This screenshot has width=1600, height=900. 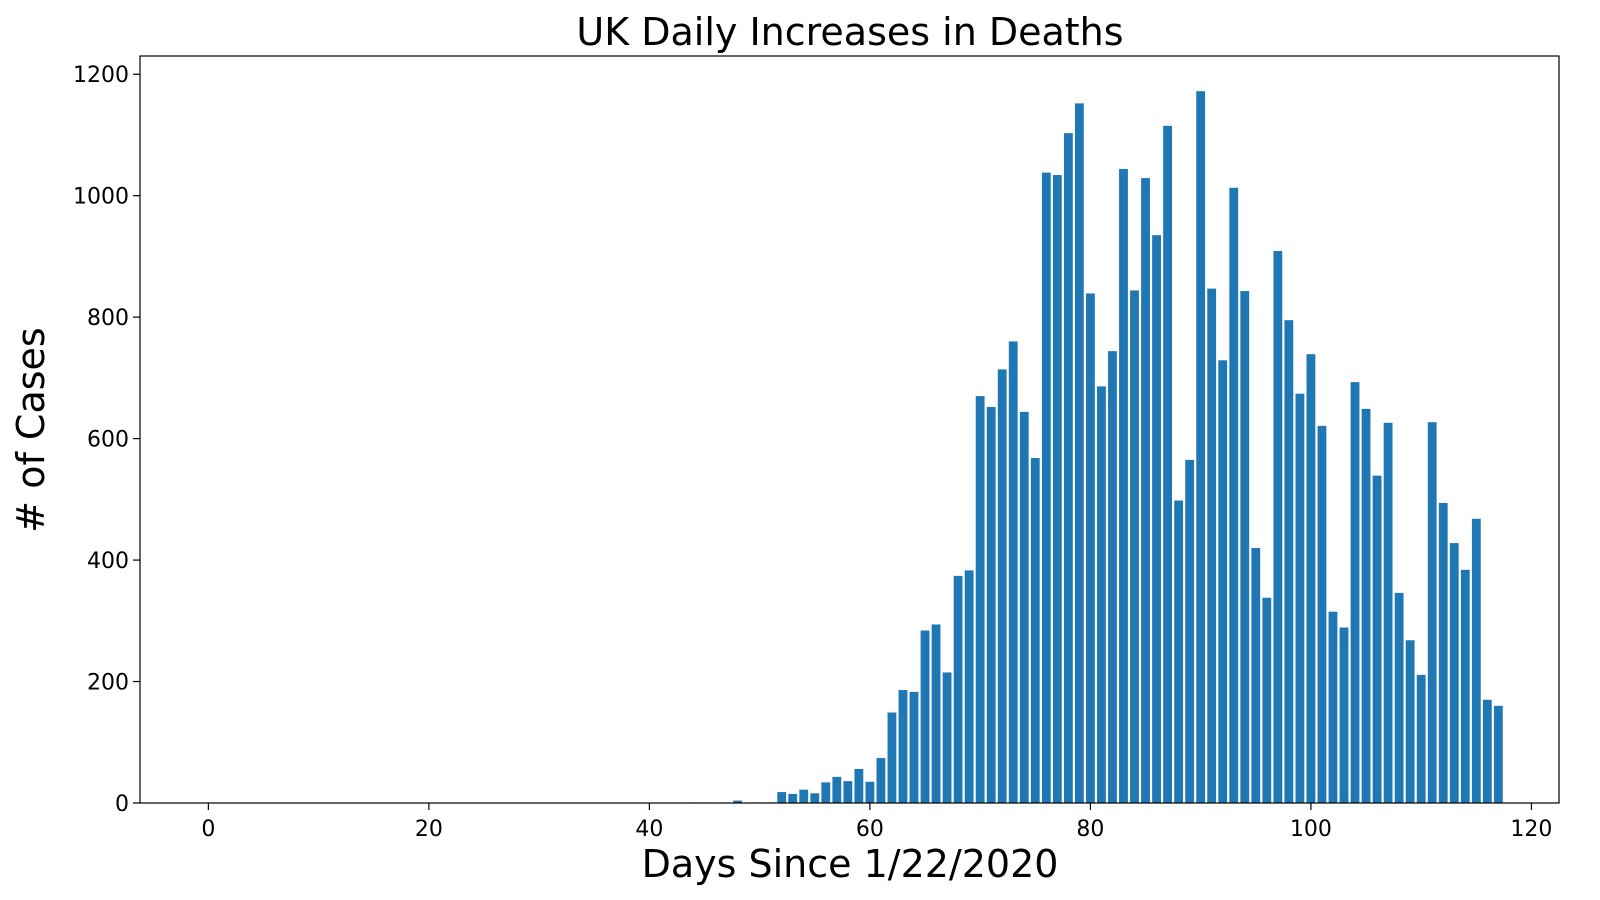 What do you see at coordinates (649, 829) in the screenshot?
I see `x-tick-label: 40` at bounding box center [649, 829].